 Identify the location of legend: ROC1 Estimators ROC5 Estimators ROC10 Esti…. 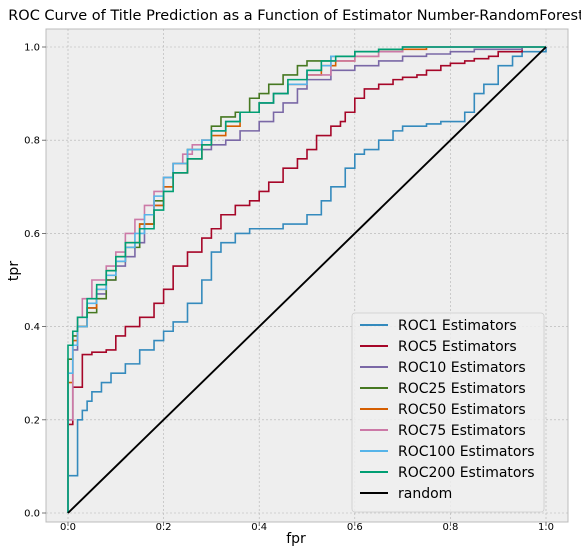
(448, 412).